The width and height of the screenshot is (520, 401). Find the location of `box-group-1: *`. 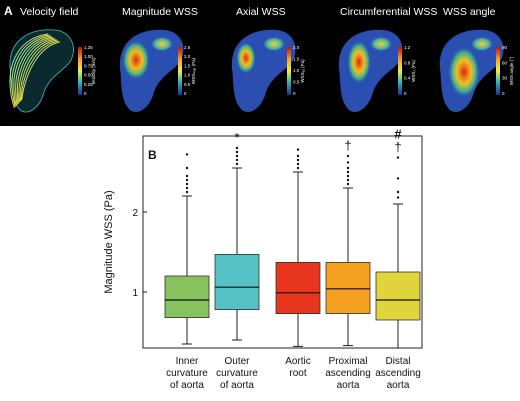

box-group-1: * is located at coordinates (237, 235).